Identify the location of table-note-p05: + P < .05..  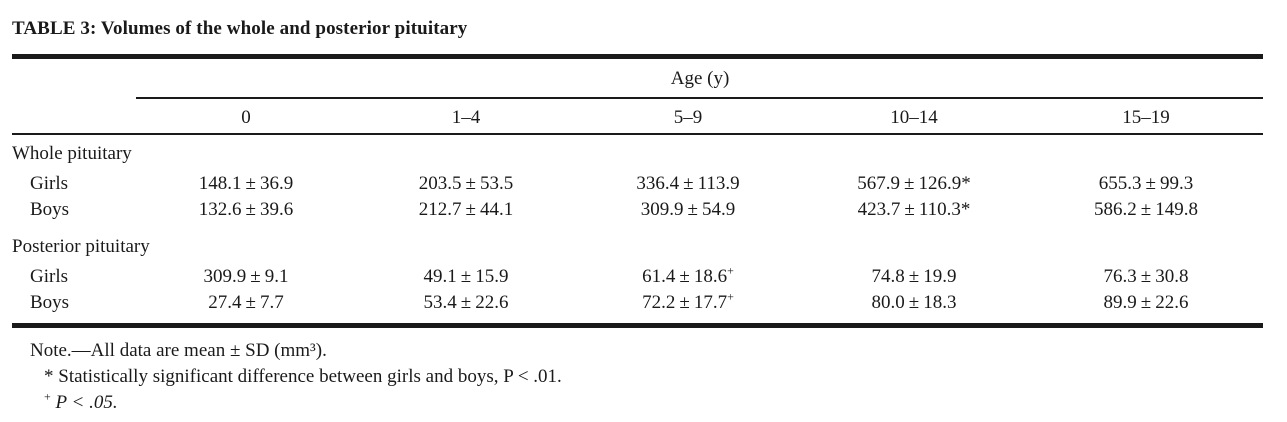
(81, 401).